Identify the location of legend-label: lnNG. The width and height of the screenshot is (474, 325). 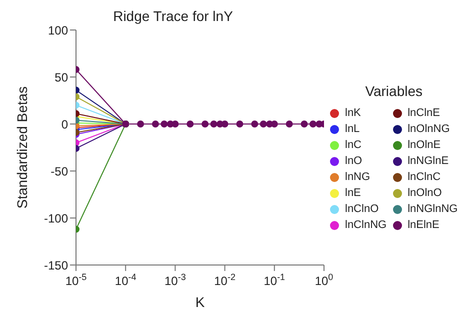
(358, 177).